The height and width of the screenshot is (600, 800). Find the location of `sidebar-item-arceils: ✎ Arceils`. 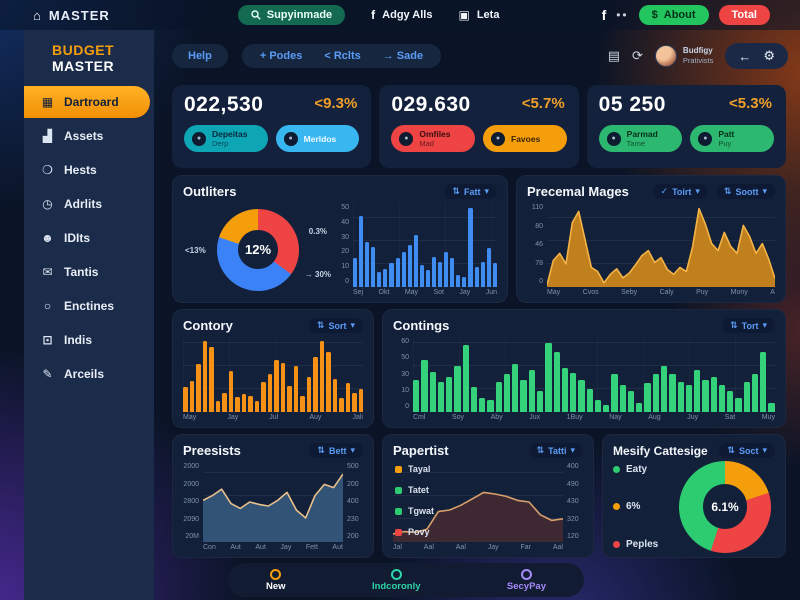

sidebar-item-arceils: ✎ Arceils is located at coordinates (89, 374).